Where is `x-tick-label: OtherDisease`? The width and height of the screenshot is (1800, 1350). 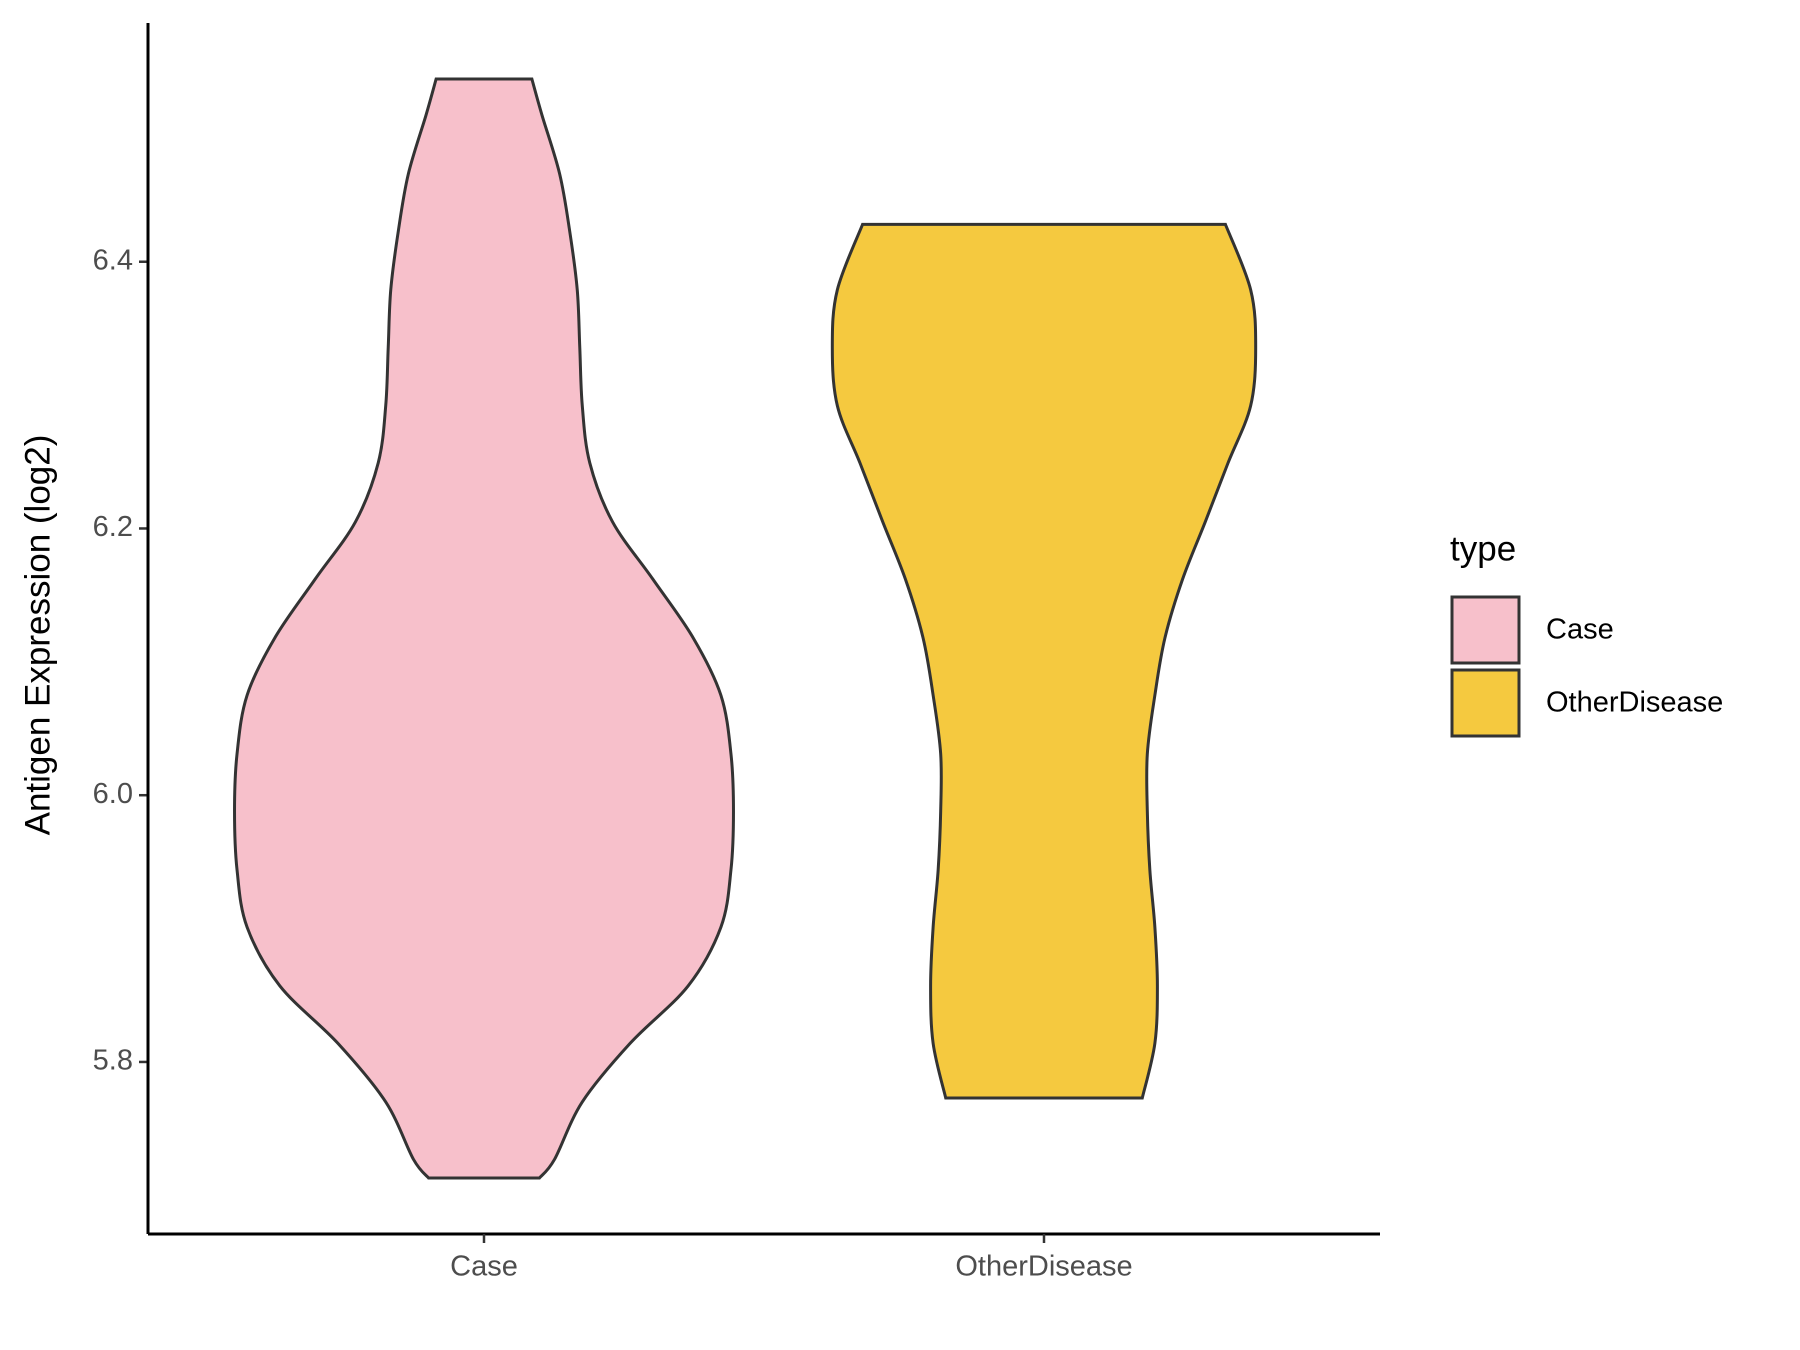 x-tick-label: OtherDisease is located at coordinates (1043, 1267).